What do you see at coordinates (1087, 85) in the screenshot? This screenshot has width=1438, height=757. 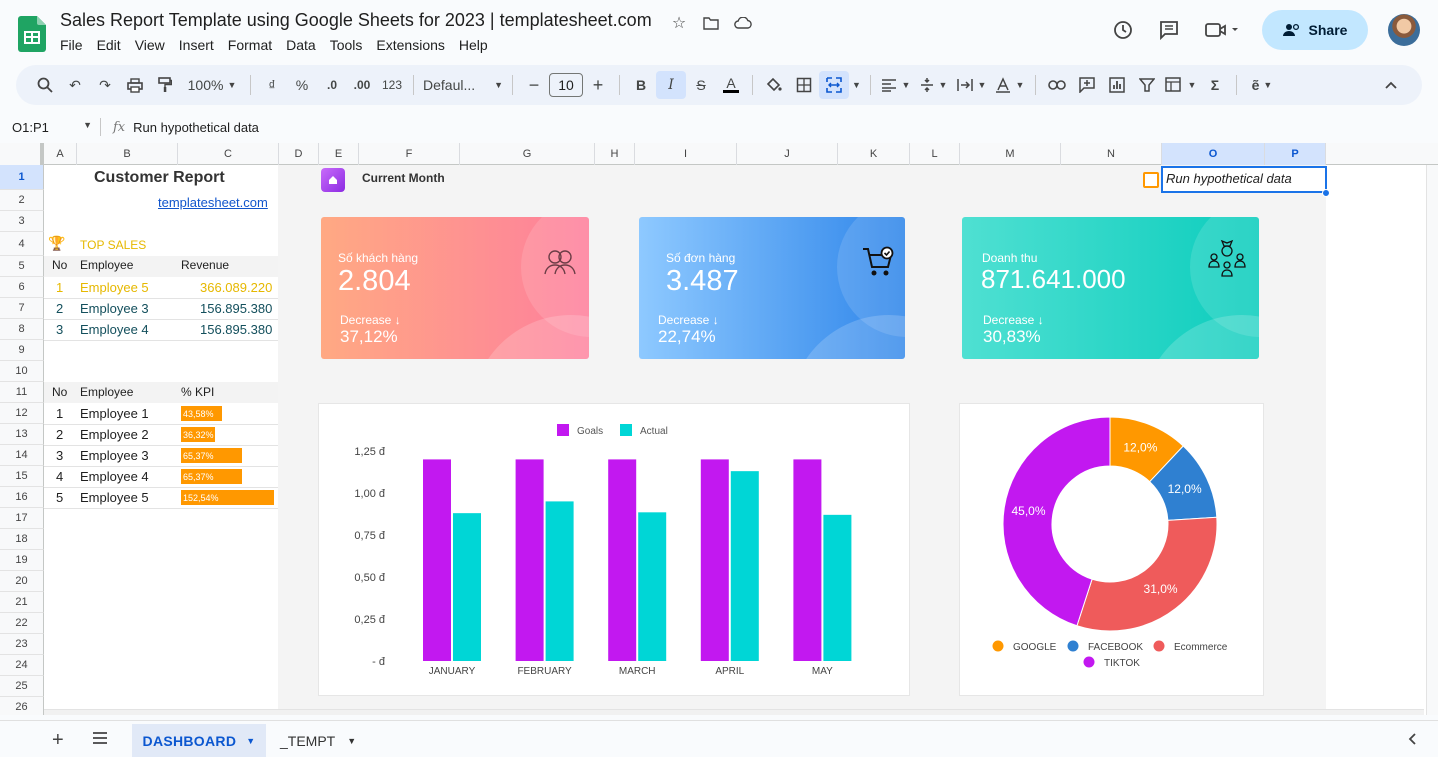 I see `insert-comment-icon` at bounding box center [1087, 85].